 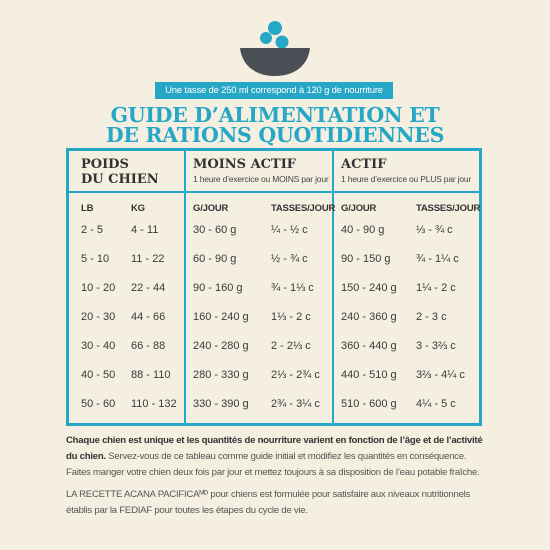 What do you see at coordinates (437, 259) in the screenshot?
I see `table-cell: ¾ - 1¼ c` at bounding box center [437, 259].